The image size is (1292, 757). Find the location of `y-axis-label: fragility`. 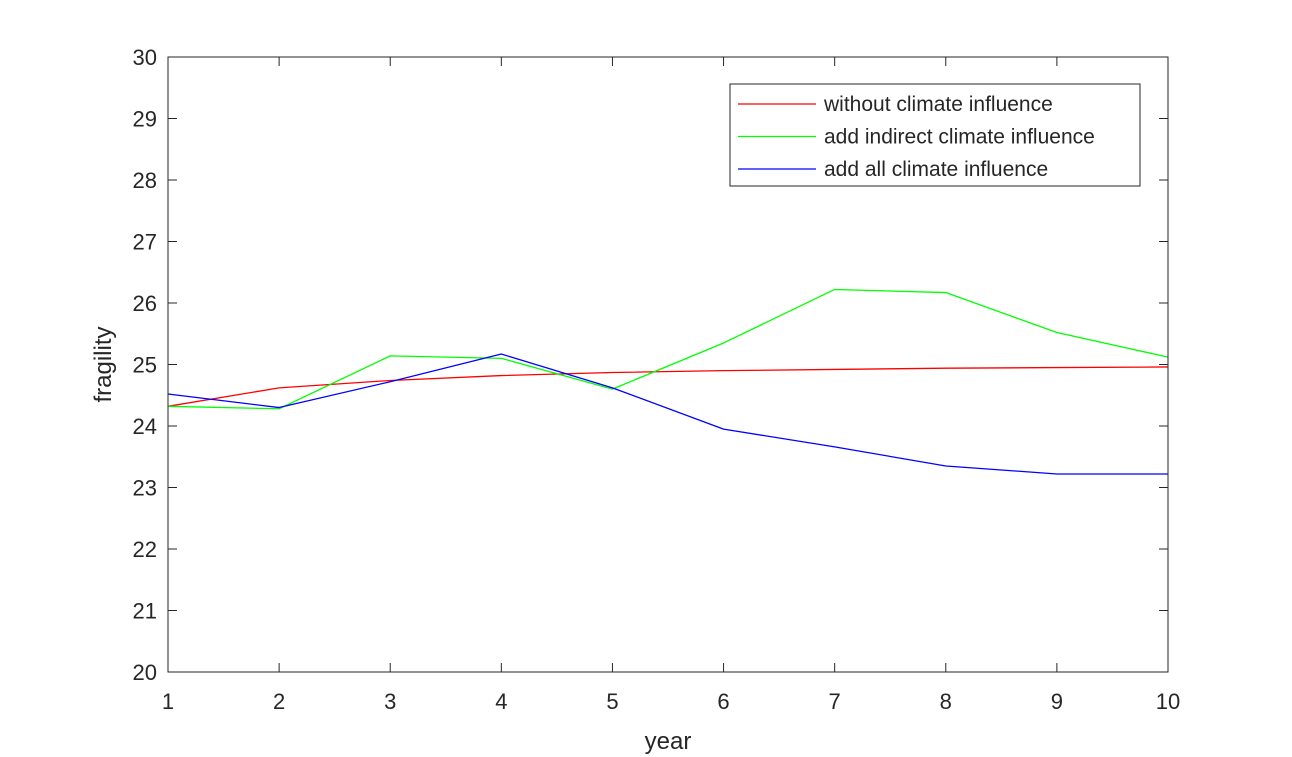

y-axis-label: fragility is located at coordinates (103, 364).